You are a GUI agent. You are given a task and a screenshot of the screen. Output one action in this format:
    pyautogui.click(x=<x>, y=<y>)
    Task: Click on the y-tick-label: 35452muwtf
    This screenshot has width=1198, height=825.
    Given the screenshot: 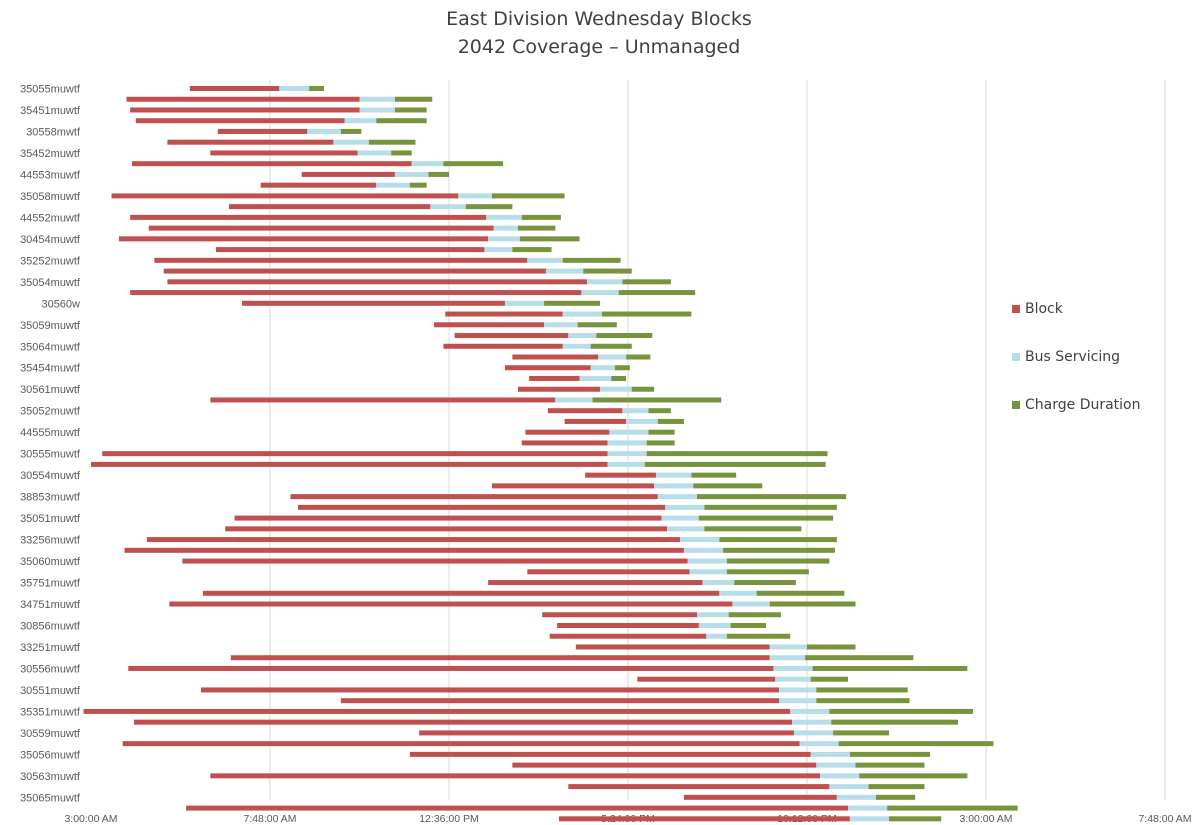 What is the action you would take?
    pyautogui.click(x=50, y=154)
    